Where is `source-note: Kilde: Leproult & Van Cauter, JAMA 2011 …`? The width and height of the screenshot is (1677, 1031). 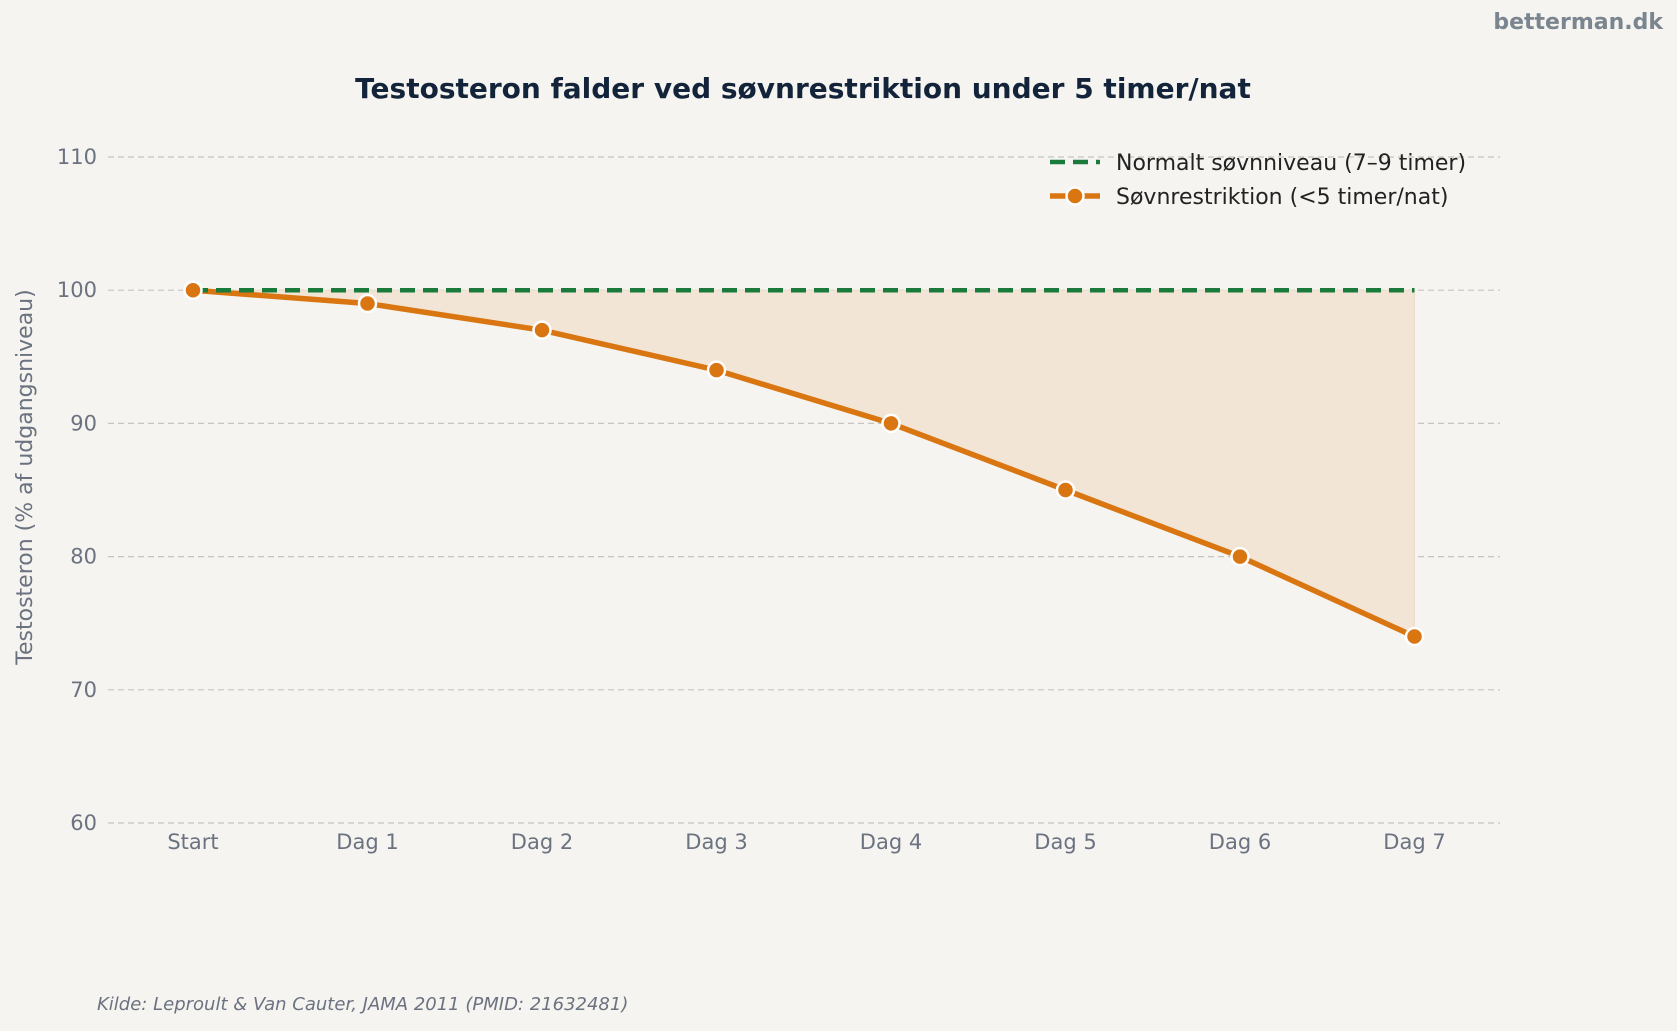
source-note: Kilde: Leproult & Van Cauter, JAMA 2011 … is located at coordinates (363, 1004).